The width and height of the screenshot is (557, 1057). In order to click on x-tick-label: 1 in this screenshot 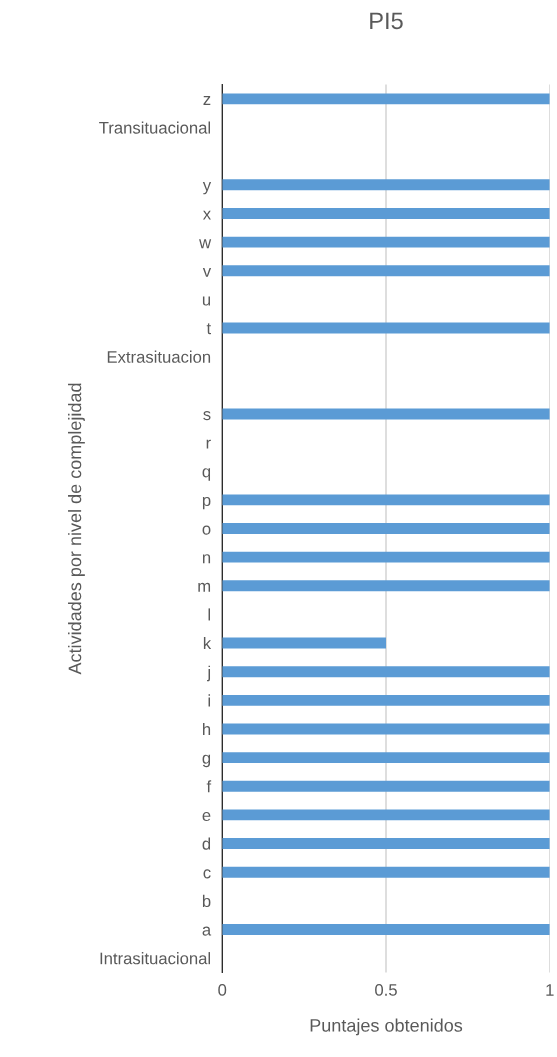, I will do `click(550, 990)`.